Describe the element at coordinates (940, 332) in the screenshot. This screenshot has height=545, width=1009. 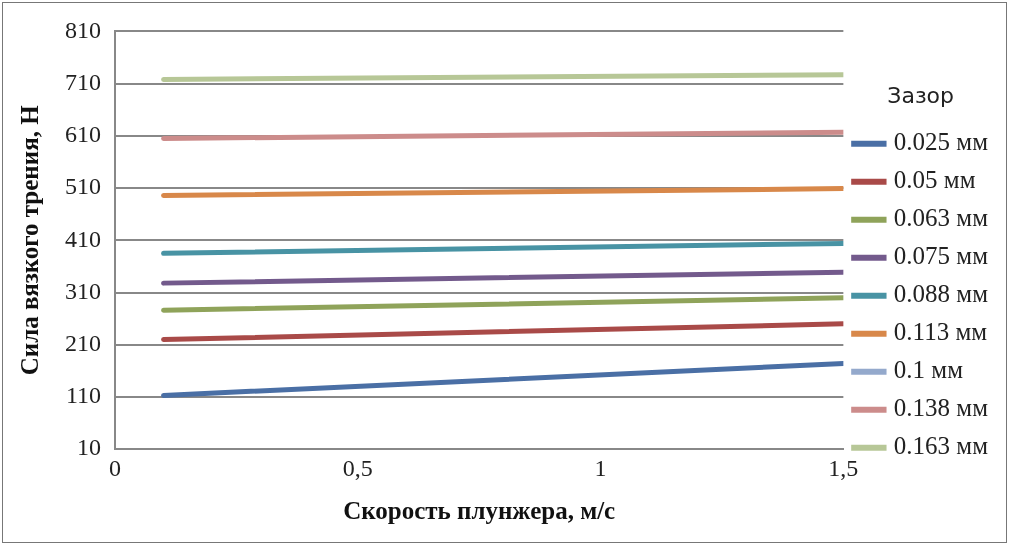
I see `legend-label: 0.113 мм` at that location.